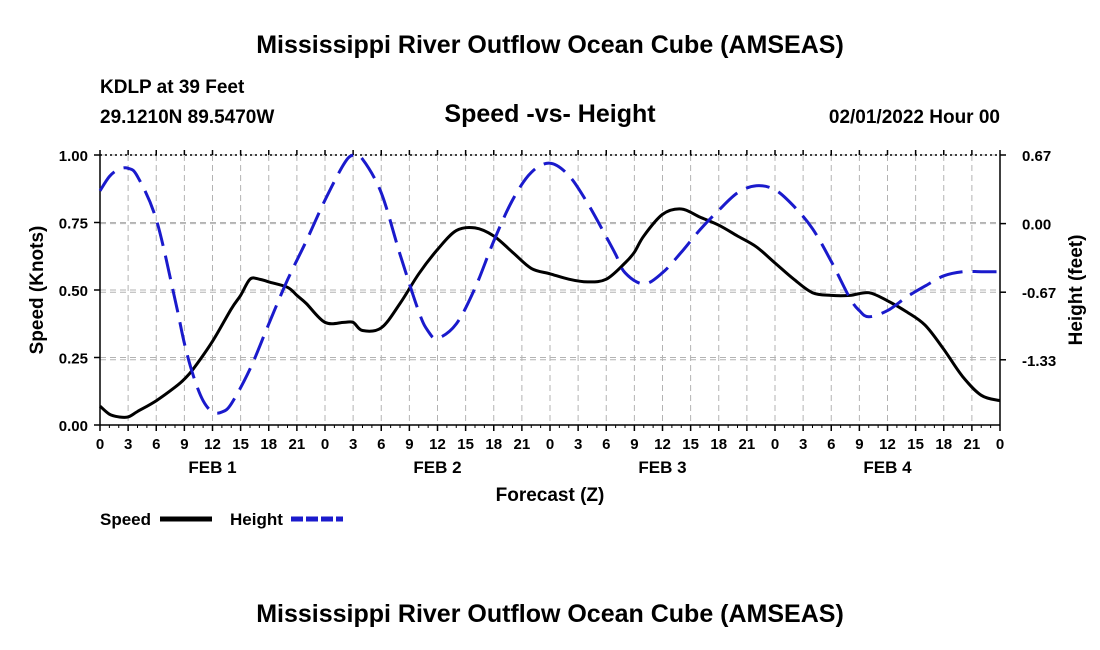  Describe the element at coordinates (172, 87) in the screenshot. I see `station-label: KDLP at 39 Feet` at that location.